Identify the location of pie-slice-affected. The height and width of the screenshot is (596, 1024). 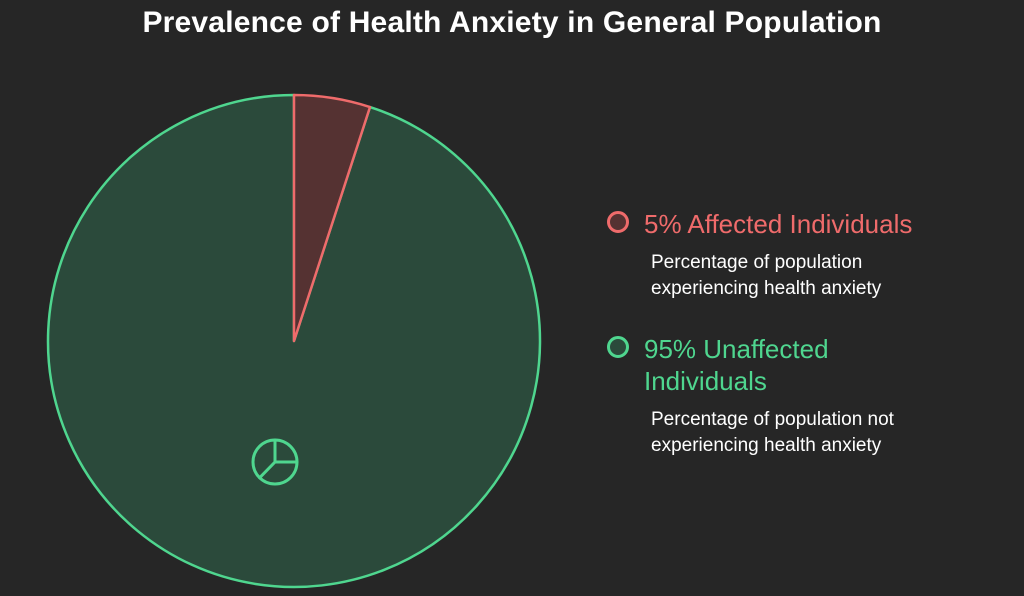
(332, 218).